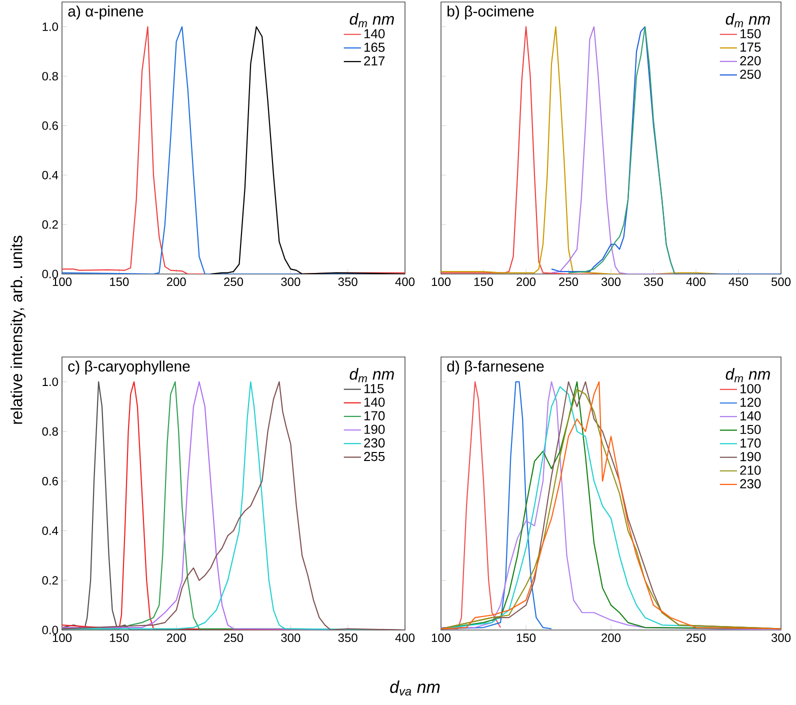  Describe the element at coordinates (374, 457) in the screenshot. I see `legend-label: 255` at that location.